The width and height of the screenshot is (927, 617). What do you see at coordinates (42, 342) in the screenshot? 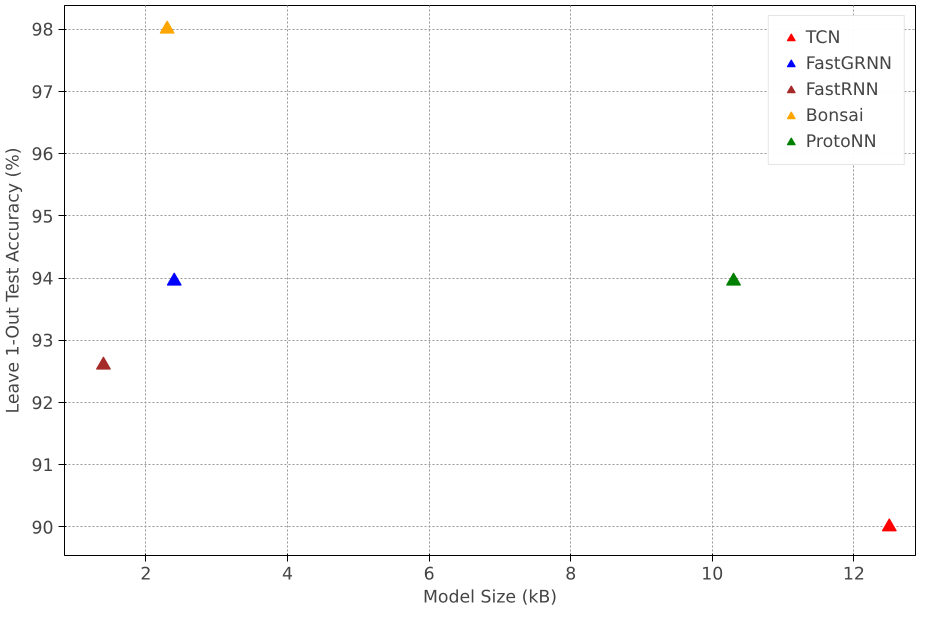
I see `y-tick-label: 93` at bounding box center [42, 342].